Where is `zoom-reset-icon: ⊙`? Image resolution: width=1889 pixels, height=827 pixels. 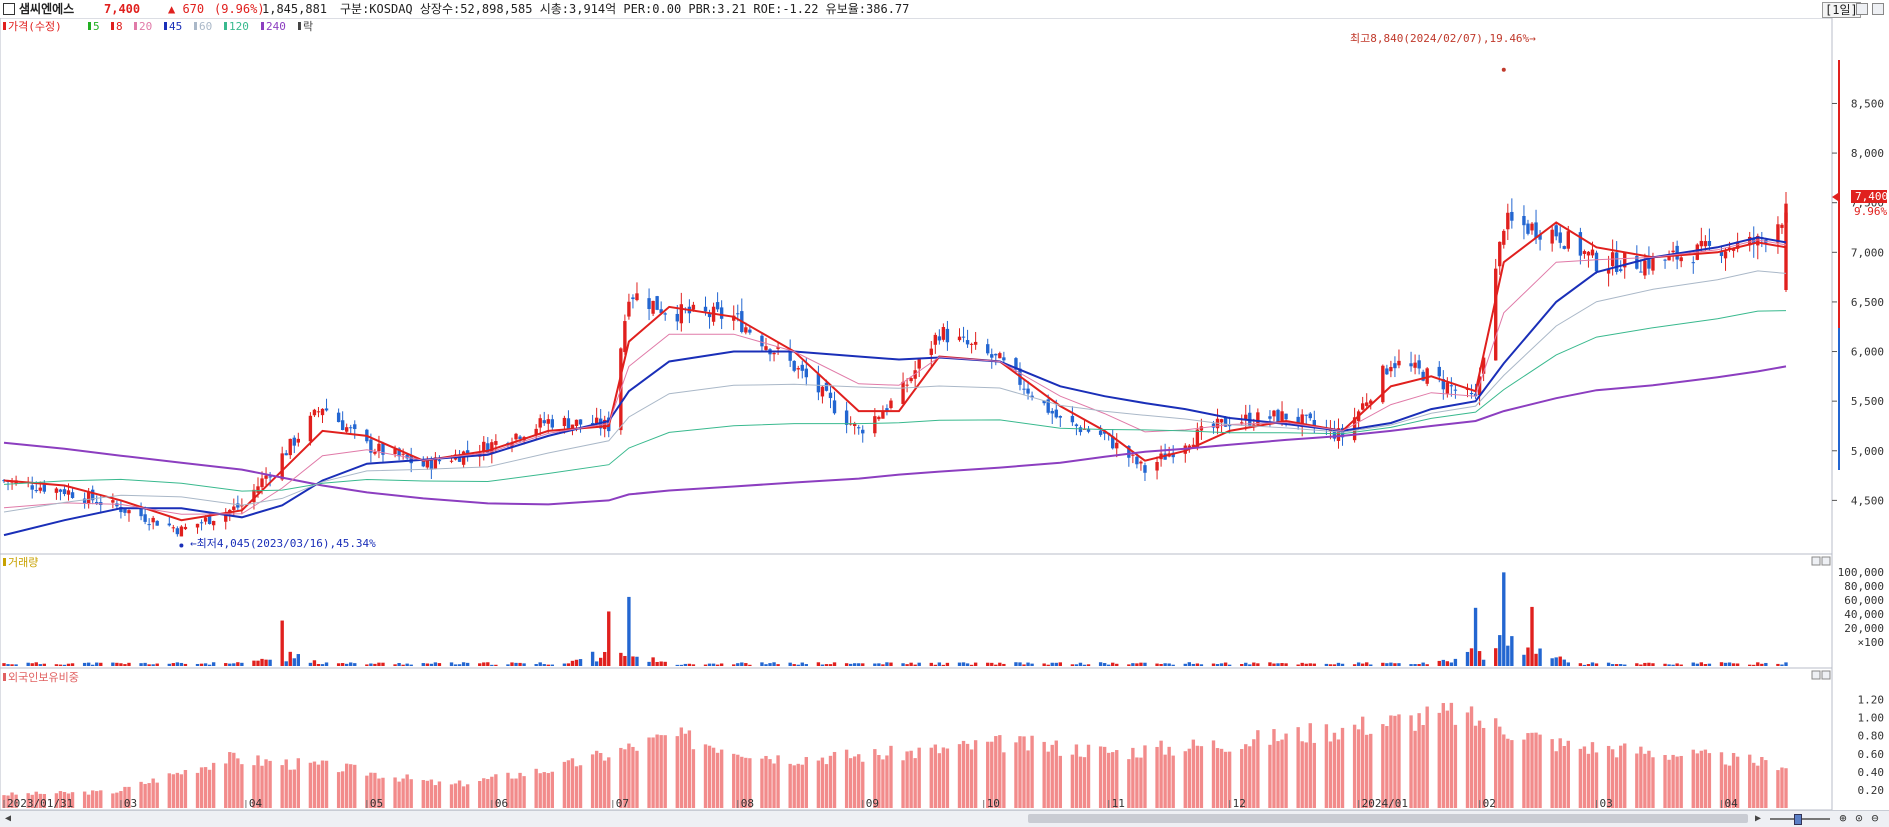 zoom-reset-icon: ⊙ is located at coordinates (1859, 818).